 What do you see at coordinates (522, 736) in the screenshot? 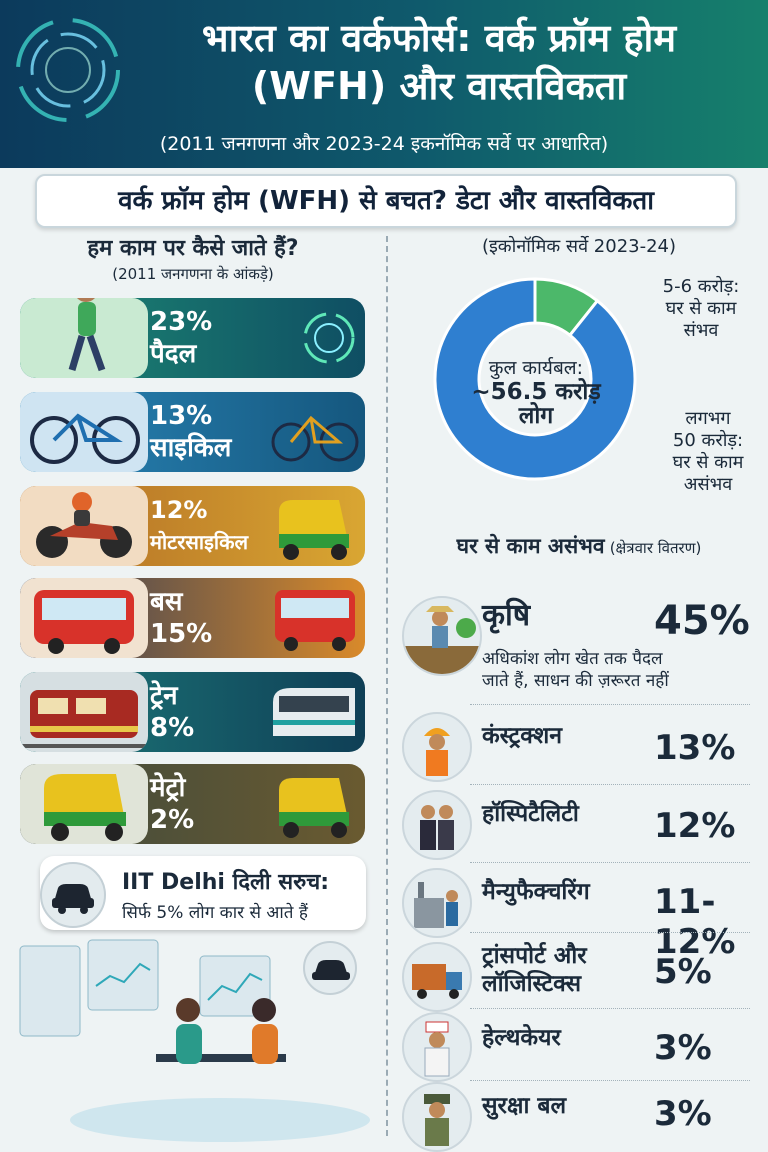
I see `construction-name: कंस्ट्रक्शन` at bounding box center [522, 736].